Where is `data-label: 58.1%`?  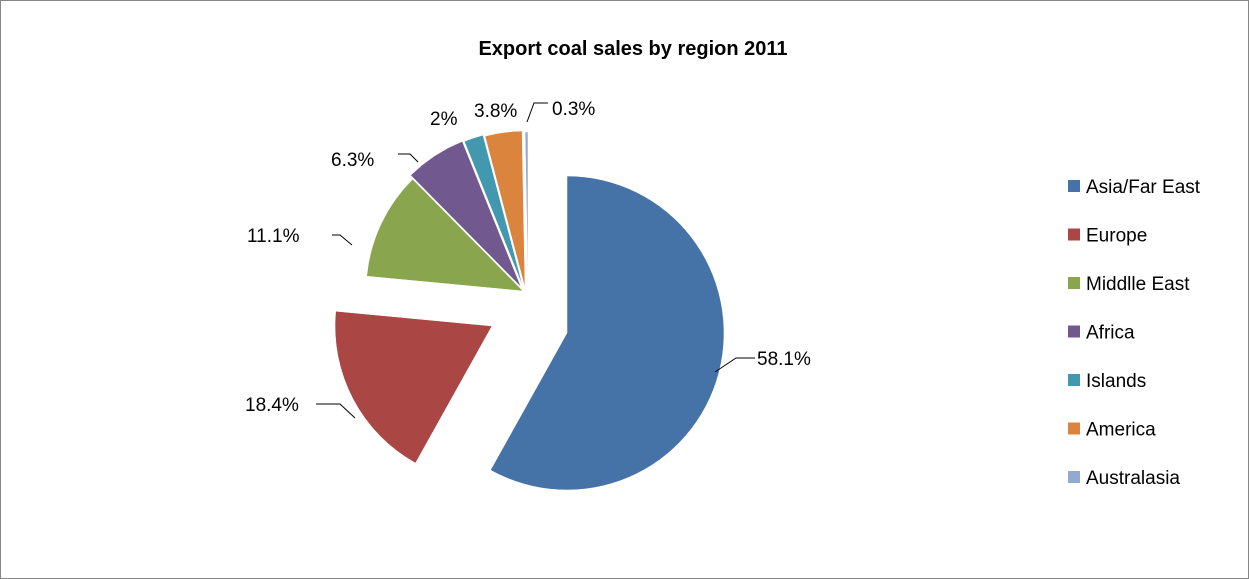
data-label: 58.1% is located at coordinates (784, 359).